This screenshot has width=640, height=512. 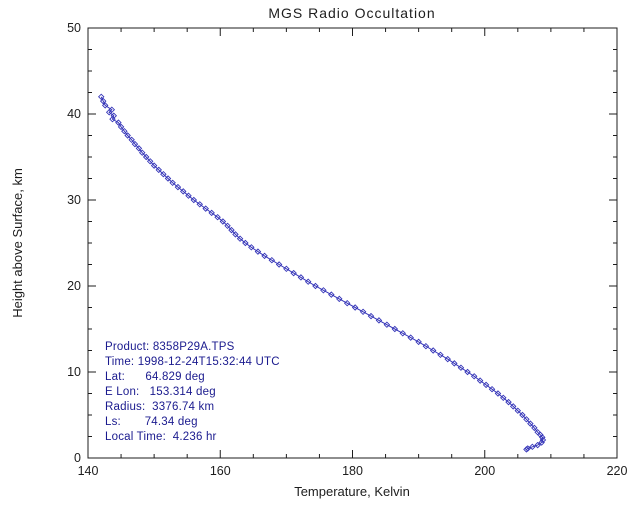 What do you see at coordinates (170, 347) in the screenshot?
I see `annotation-line: Product: 8358P29A.TPS` at bounding box center [170, 347].